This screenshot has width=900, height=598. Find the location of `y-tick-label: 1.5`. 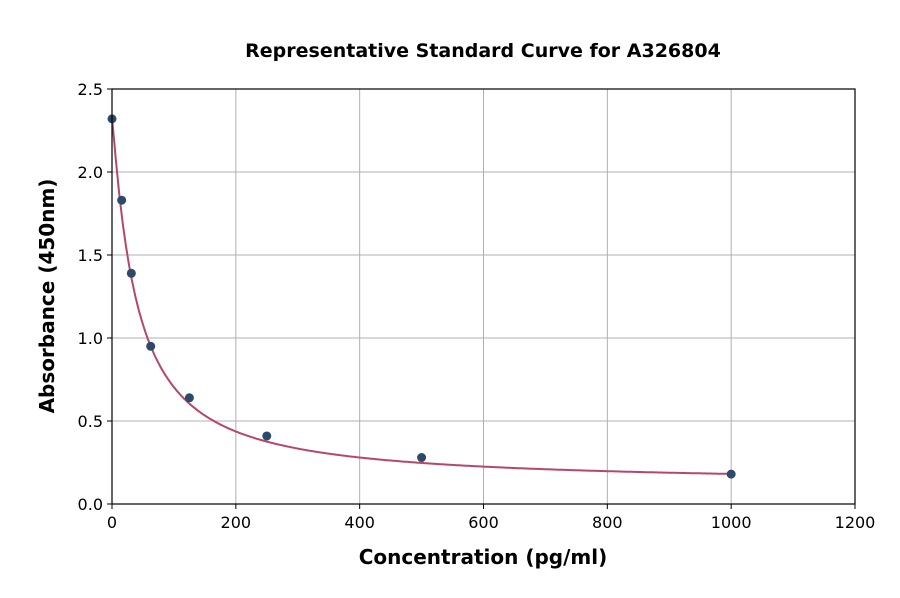

y-tick-label: 1.5 is located at coordinates (90, 255).